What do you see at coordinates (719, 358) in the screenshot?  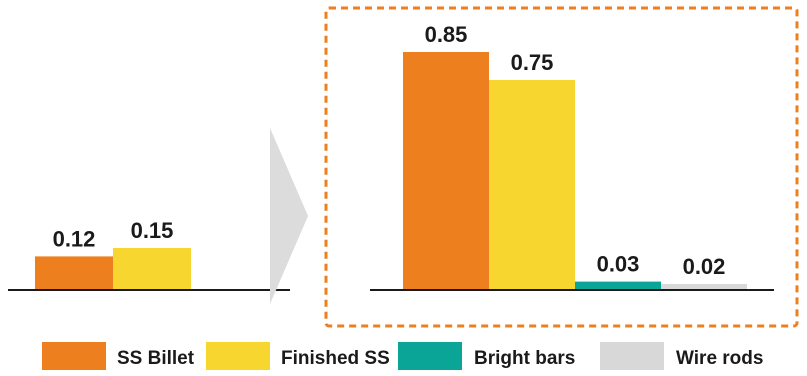 I see `legend-label-wire-rods: Wire rods` at bounding box center [719, 358].